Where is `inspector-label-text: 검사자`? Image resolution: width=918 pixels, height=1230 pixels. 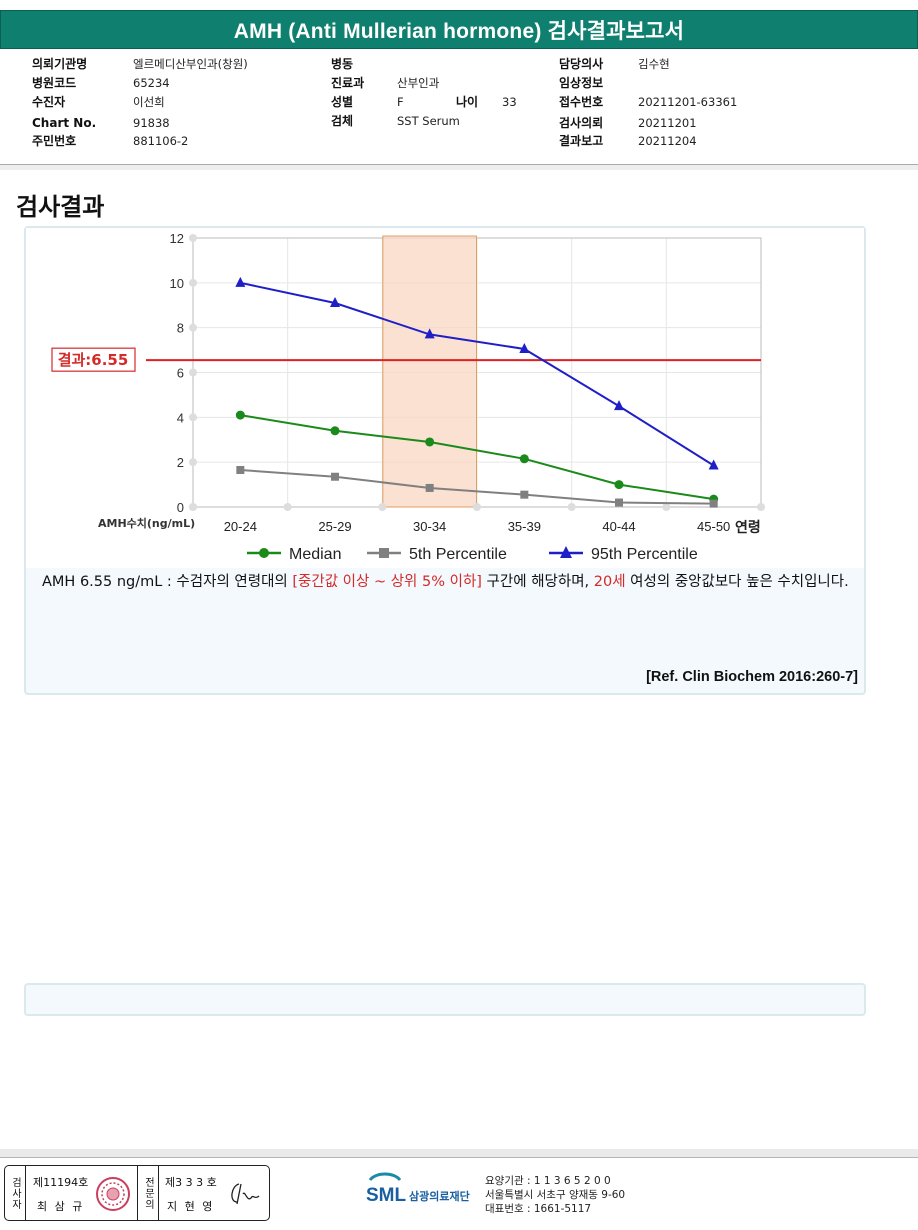 inspector-label-text: 검사자 is located at coordinates (15, 1193).